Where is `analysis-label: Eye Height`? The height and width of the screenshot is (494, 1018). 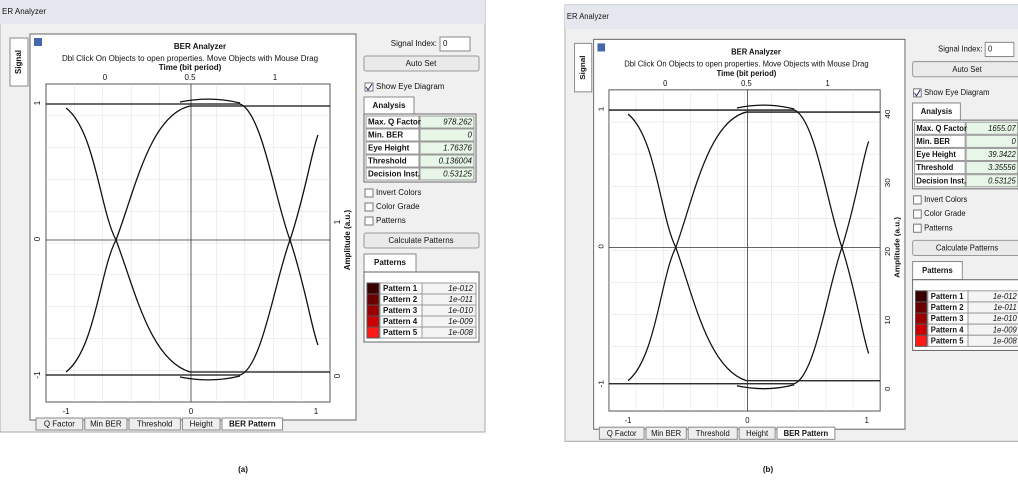 analysis-label: Eye Height is located at coordinates (936, 154).